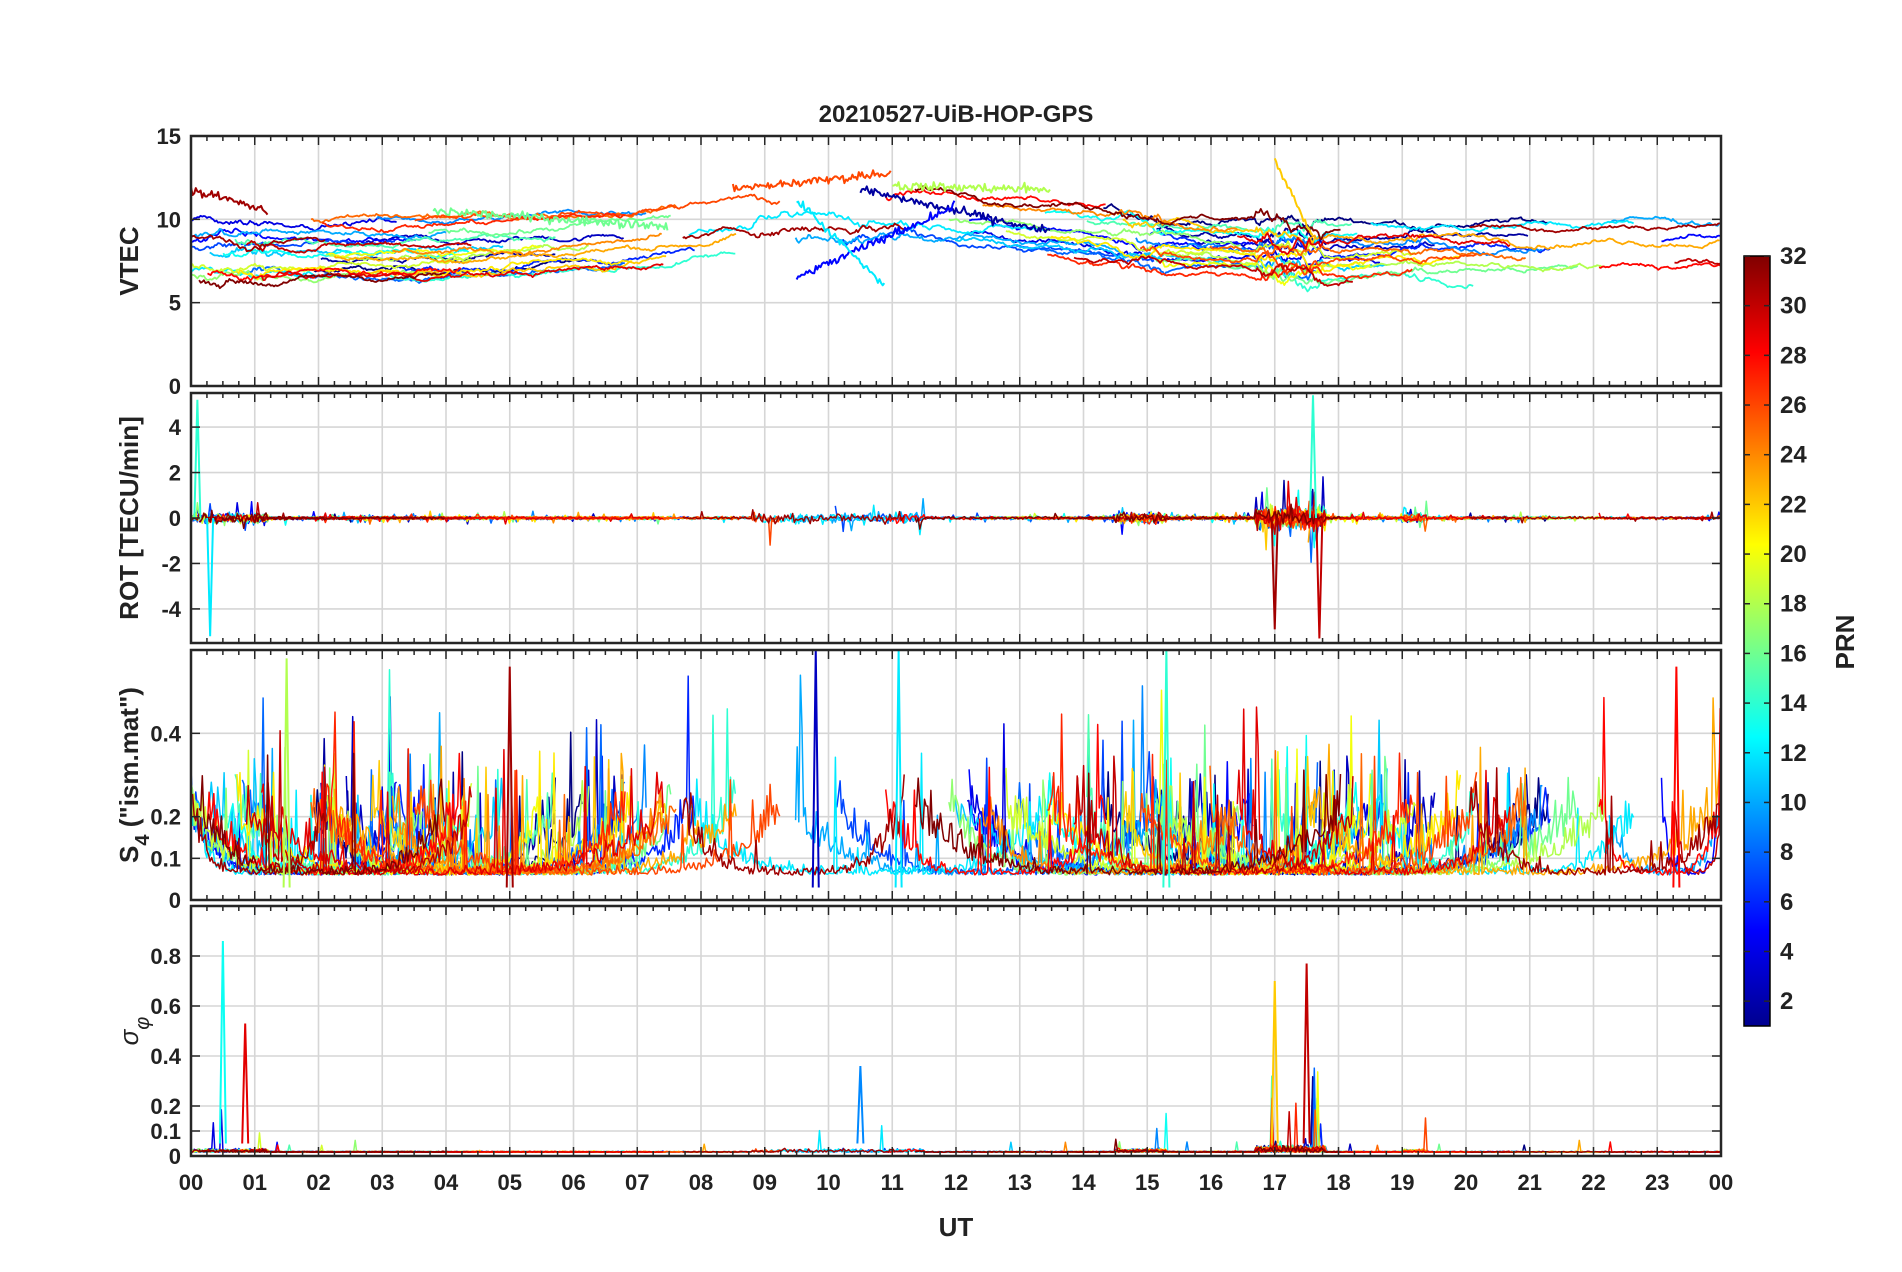  What do you see at coordinates (1338, 1182) in the screenshot?
I see `x-tick-label: 18` at bounding box center [1338, 1182].